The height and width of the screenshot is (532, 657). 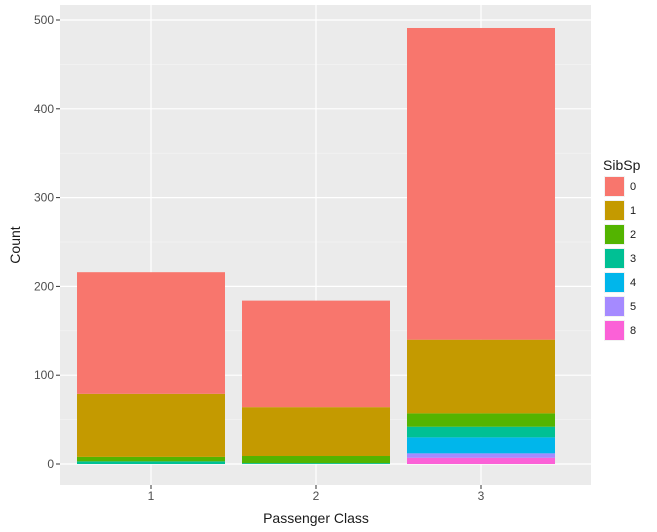 I want to click on y-tick-label: 200, so click(x=44, y=286).